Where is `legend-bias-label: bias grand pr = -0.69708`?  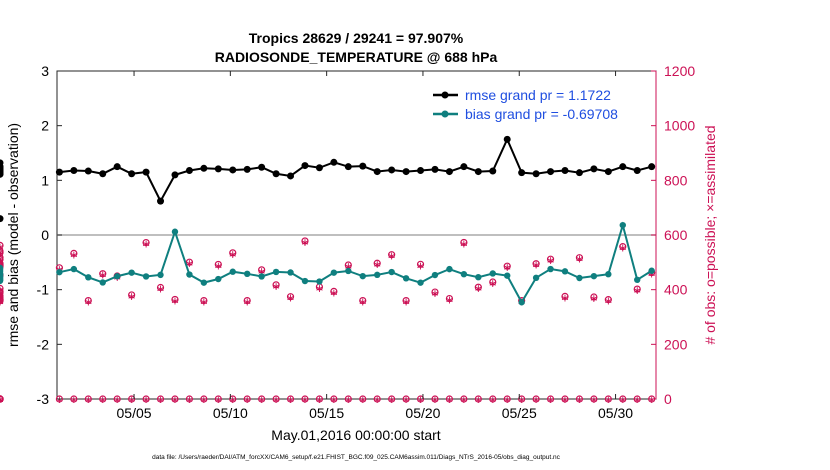
legend-bias-label: bias grand pr = -0.69708 is located at coordinates (541, 114).